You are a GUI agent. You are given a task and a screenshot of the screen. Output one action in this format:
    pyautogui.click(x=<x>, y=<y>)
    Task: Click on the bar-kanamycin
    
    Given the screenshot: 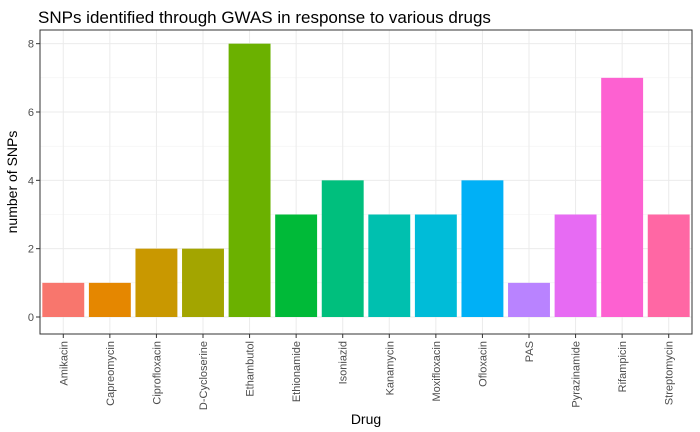 What is the action you would take?
    pyautogui.click(x=389, y=265)
    